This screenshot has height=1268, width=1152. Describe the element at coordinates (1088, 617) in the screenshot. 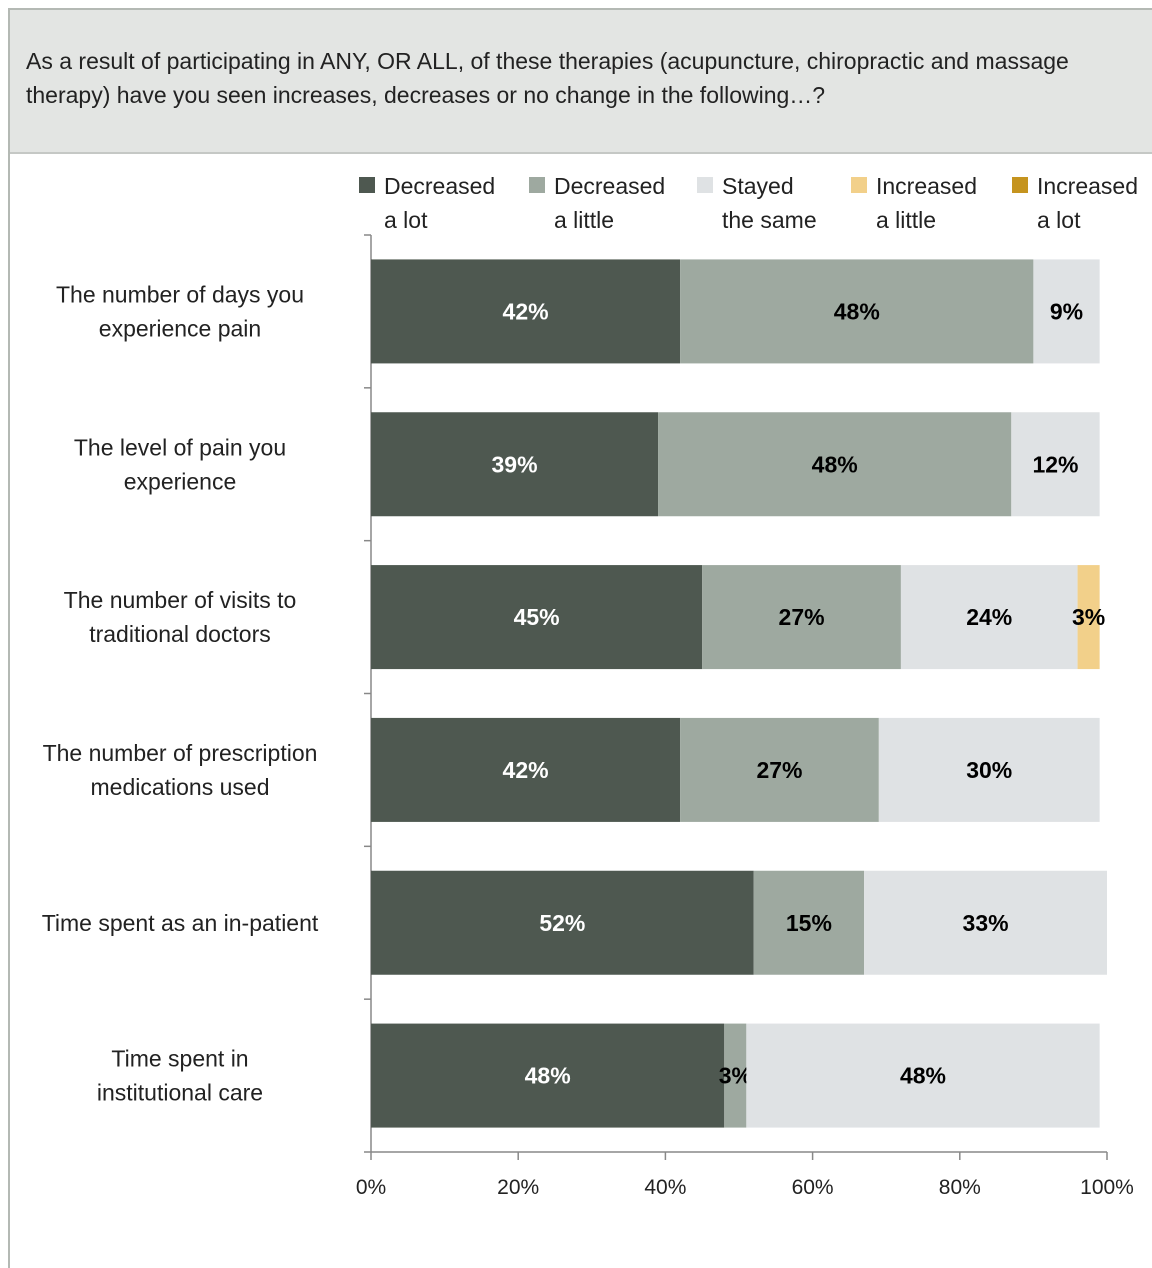

I see `data-label: 3%` at that location.